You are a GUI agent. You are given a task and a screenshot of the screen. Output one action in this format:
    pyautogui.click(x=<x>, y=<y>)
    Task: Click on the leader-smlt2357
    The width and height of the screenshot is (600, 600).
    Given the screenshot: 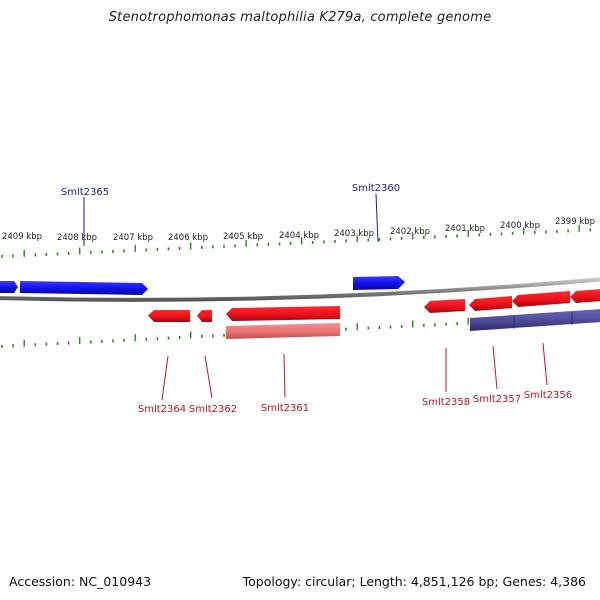 What is the action you would take?
    pyautogui.click(x=495, y=367)
    